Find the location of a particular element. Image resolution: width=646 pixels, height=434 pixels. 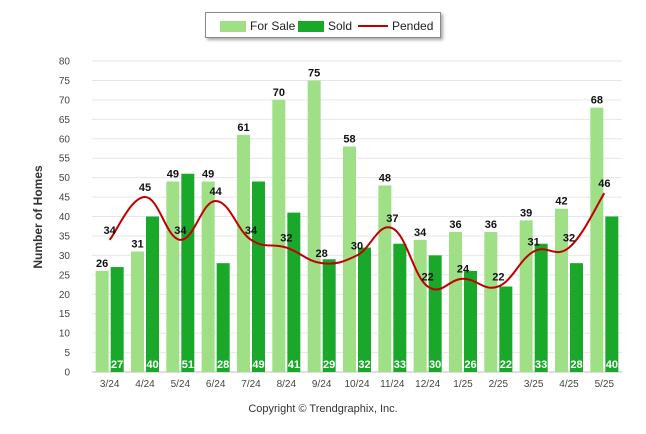

x-tick-label: 11/24 is located at coordinates (392, 384).